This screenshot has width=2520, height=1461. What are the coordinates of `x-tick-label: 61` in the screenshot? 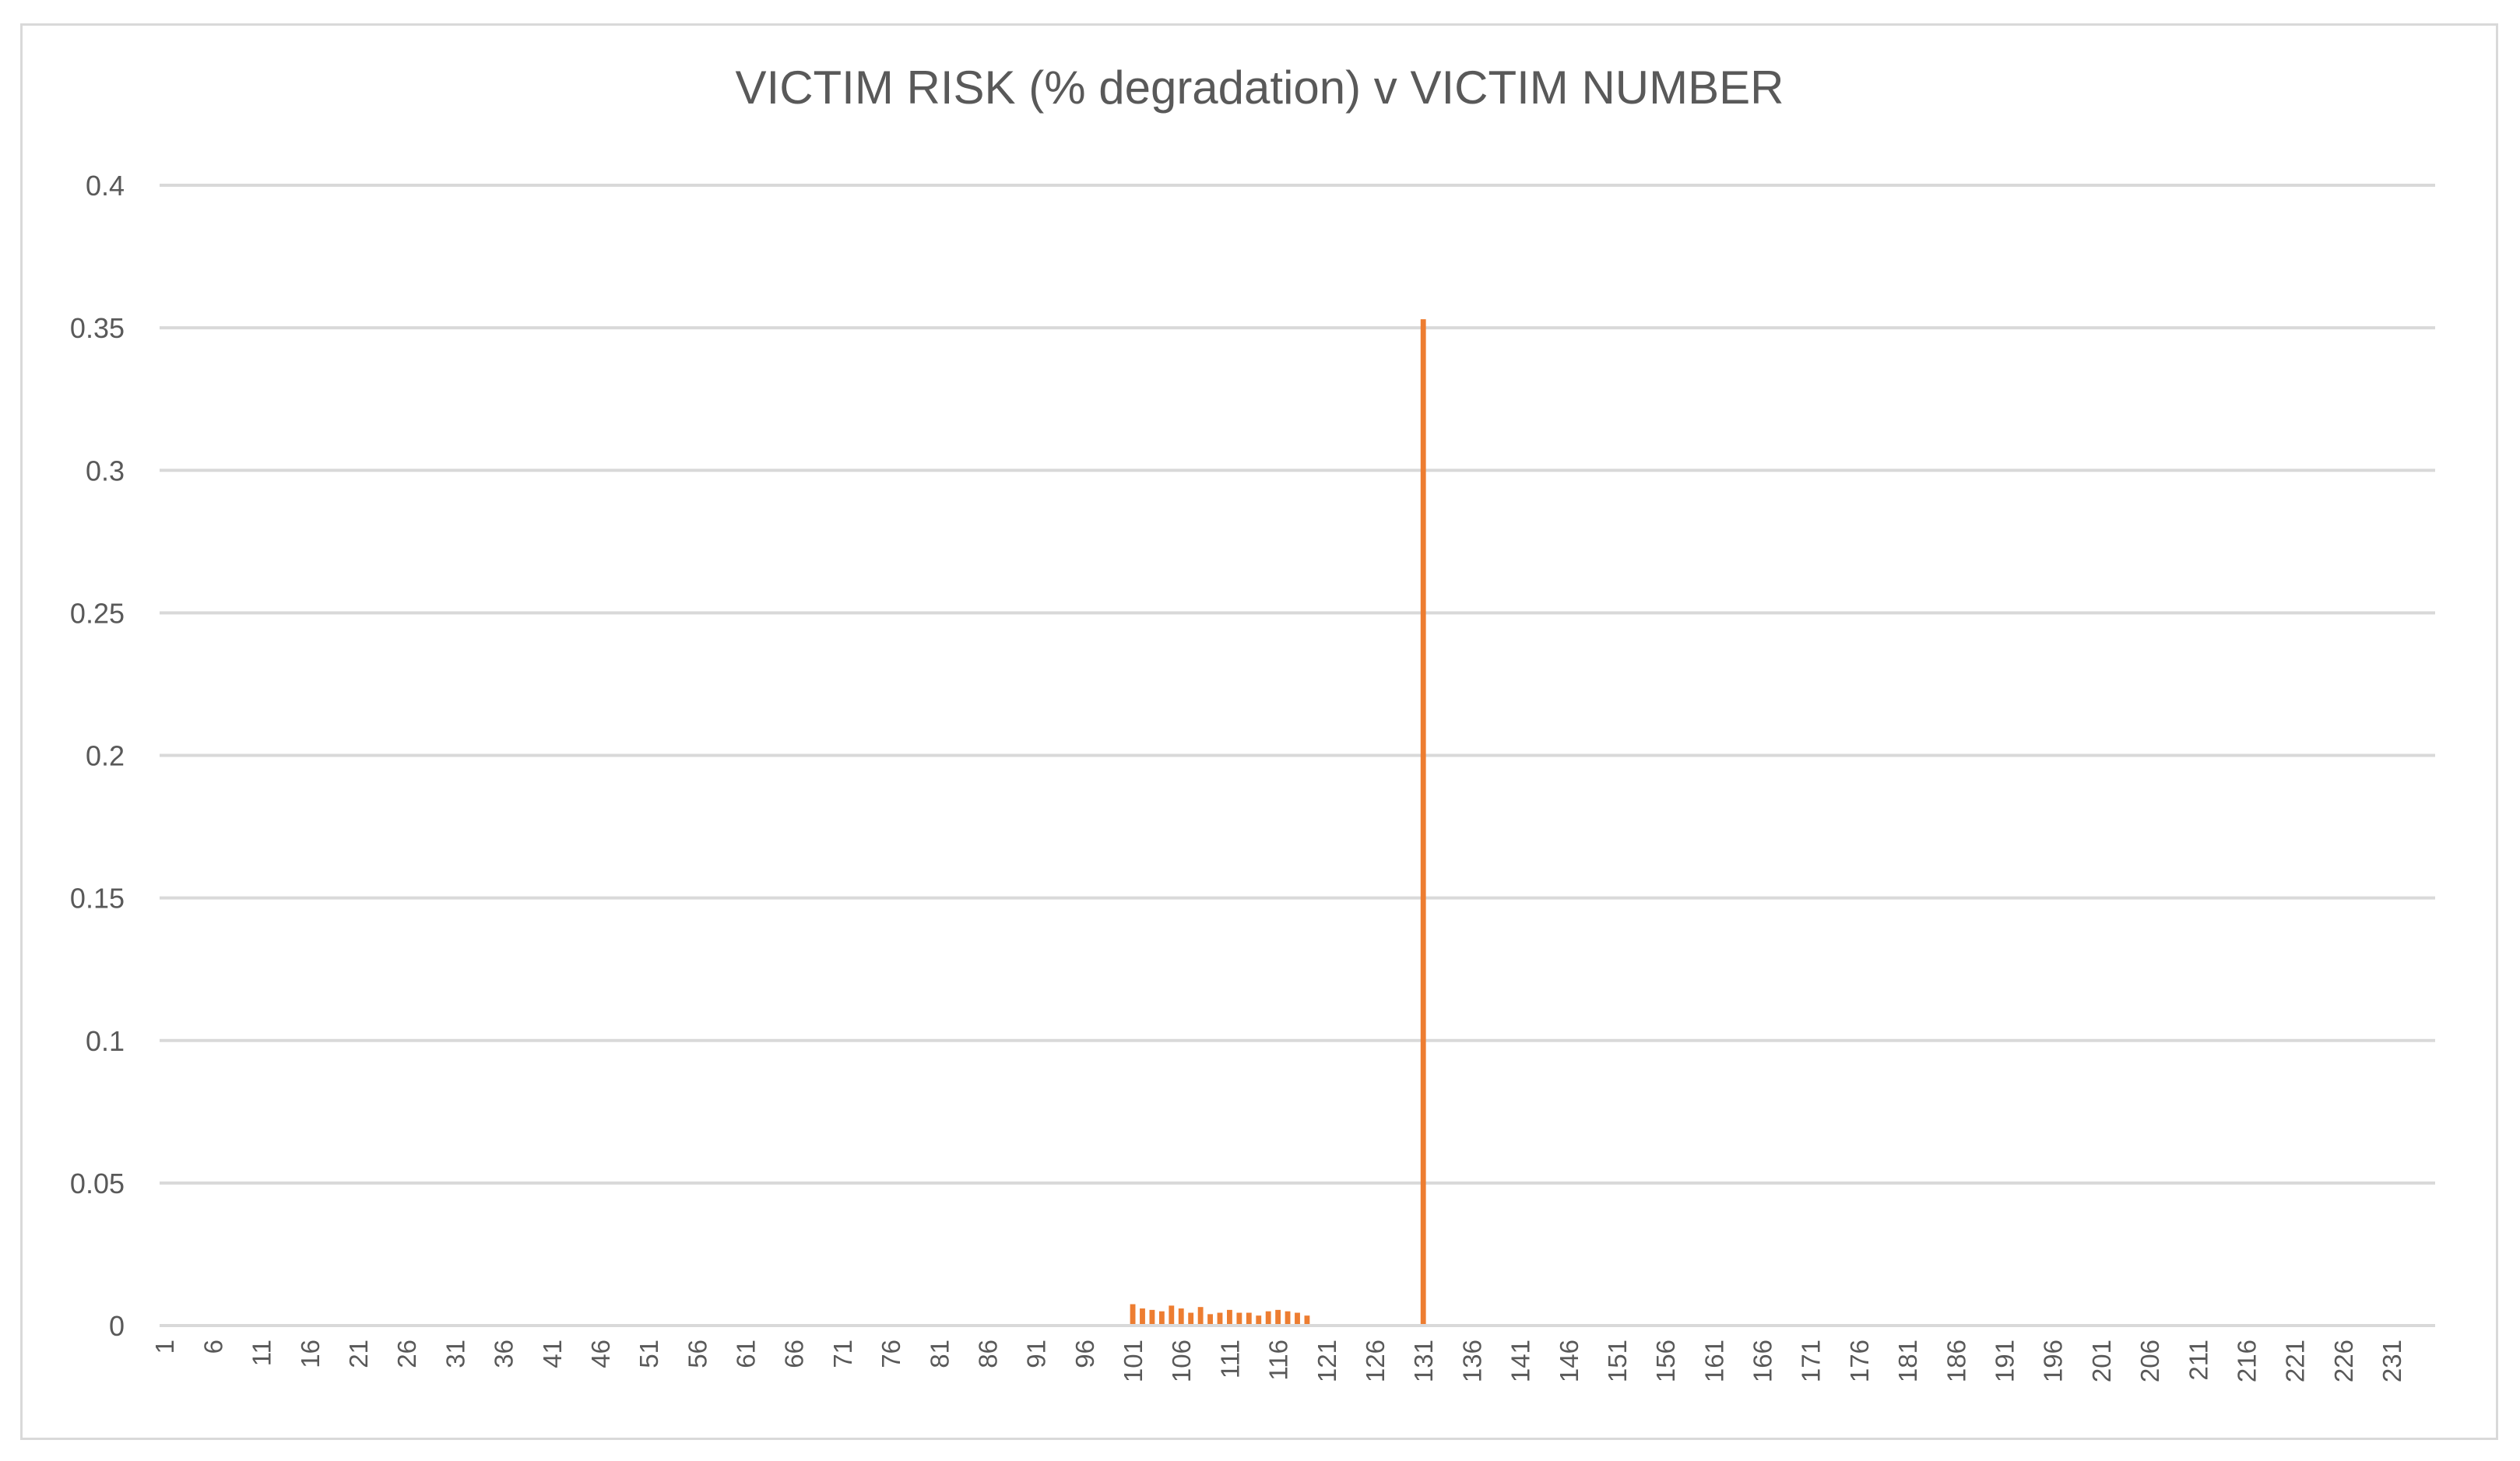 It's located at (746, 1354).